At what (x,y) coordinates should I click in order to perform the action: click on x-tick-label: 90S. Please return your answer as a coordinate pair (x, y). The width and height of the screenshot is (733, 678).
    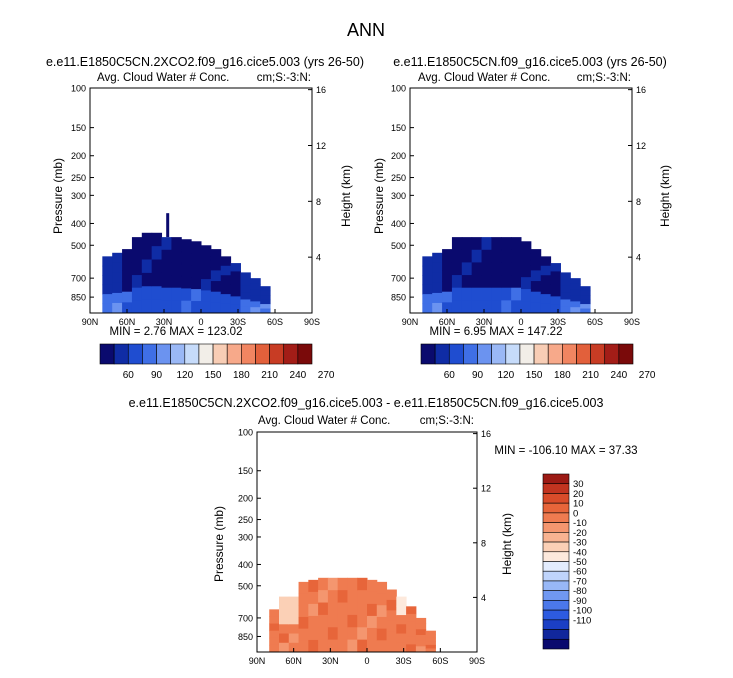
    Looking at the image, I should click on (477, 661).